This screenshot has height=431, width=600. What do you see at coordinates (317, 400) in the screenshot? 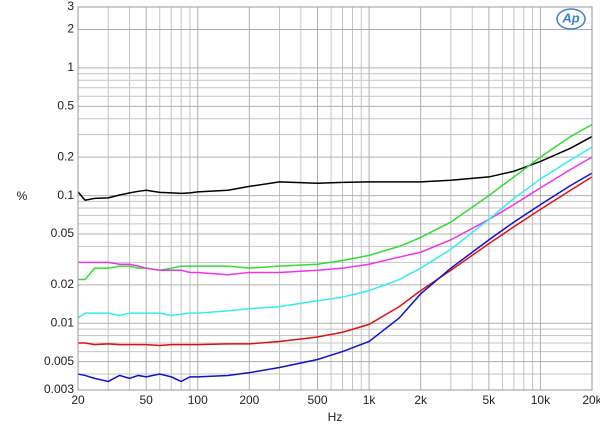
I see `x-tick-label: 500` at bounding box center [317, 400].